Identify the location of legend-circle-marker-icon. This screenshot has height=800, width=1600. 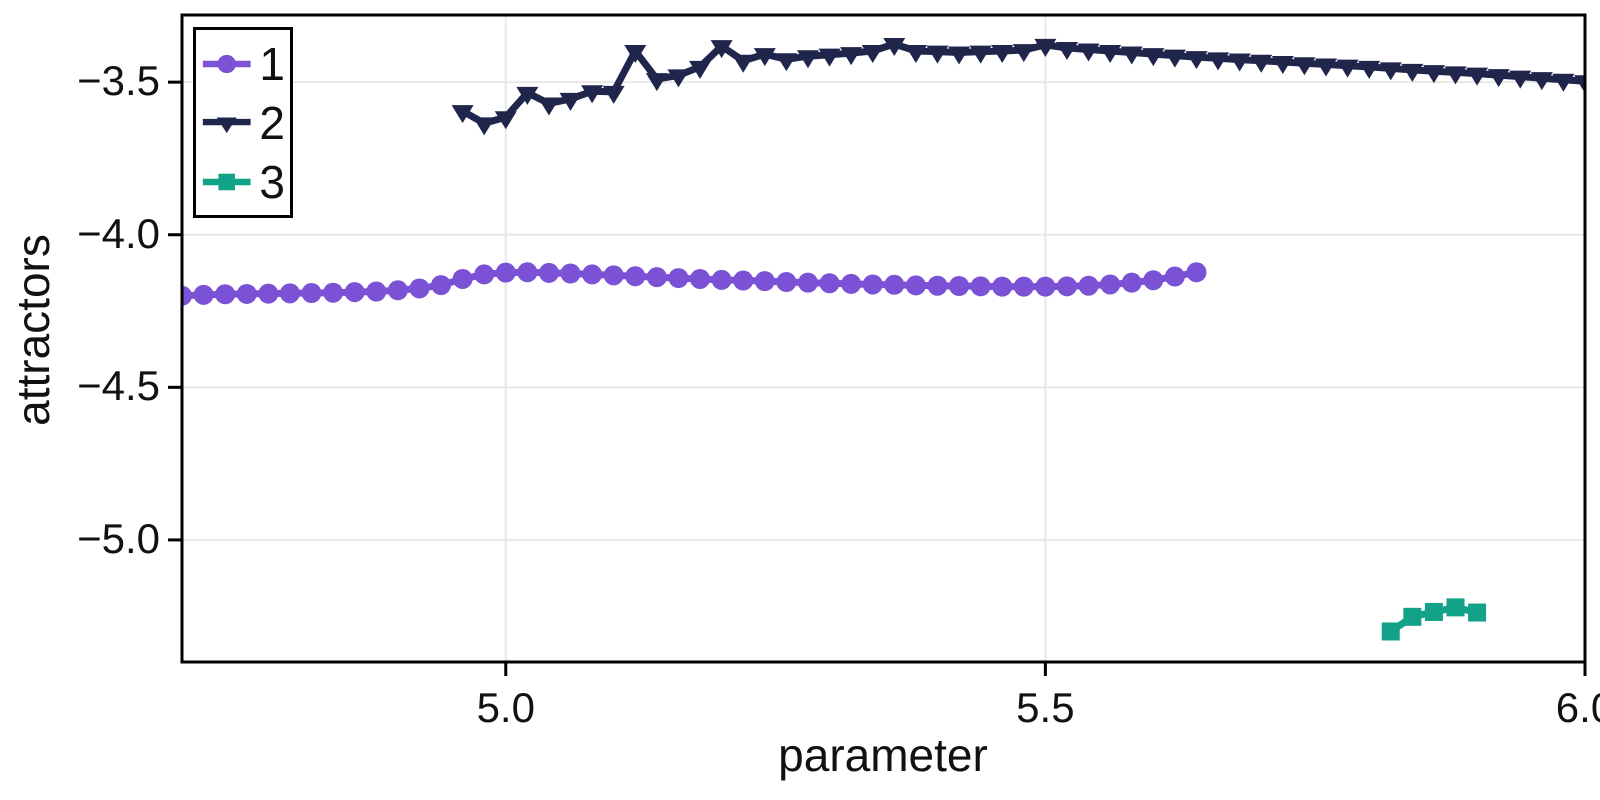
(226, 63).